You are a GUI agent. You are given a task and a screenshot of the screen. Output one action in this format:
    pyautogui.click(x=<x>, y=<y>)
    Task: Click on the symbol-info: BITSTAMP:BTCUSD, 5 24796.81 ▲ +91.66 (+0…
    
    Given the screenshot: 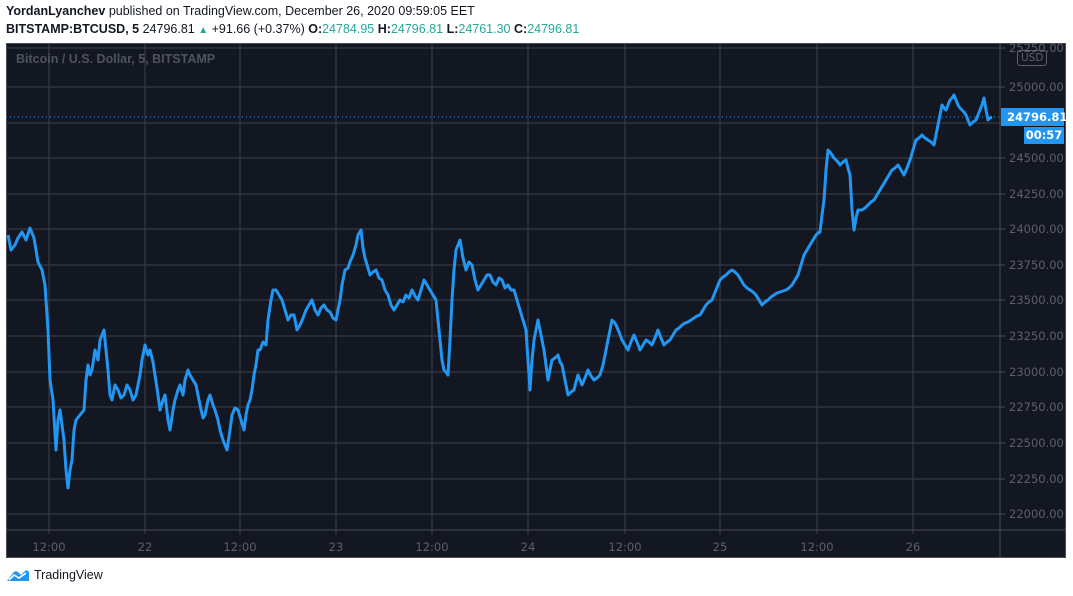 What is the action you would take?
    pyautogui.click(x=292, y=29)
    